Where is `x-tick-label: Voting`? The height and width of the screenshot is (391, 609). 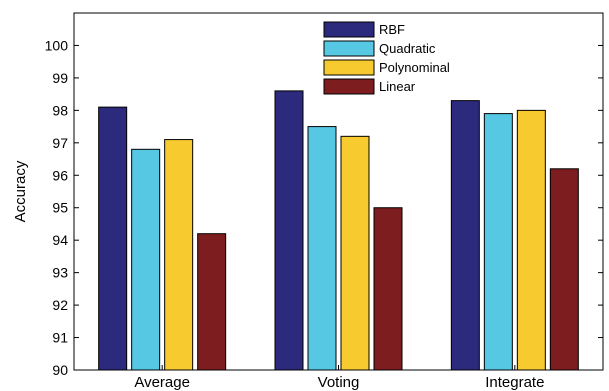 x-tick-label: Voting is located at coordinates (339, 382).